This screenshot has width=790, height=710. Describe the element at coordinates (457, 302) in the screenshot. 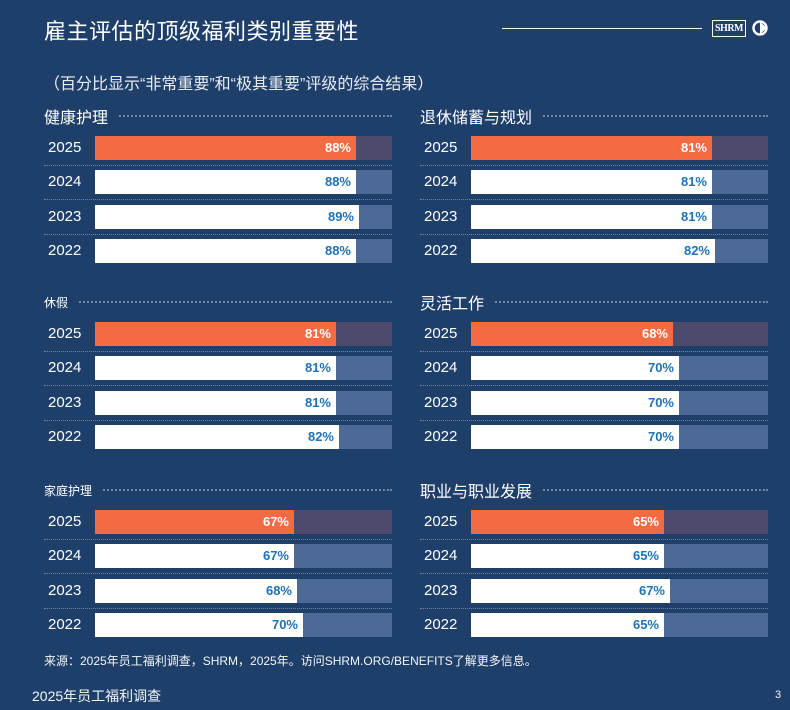

I see `chart-title: 灵活工作` at that location.